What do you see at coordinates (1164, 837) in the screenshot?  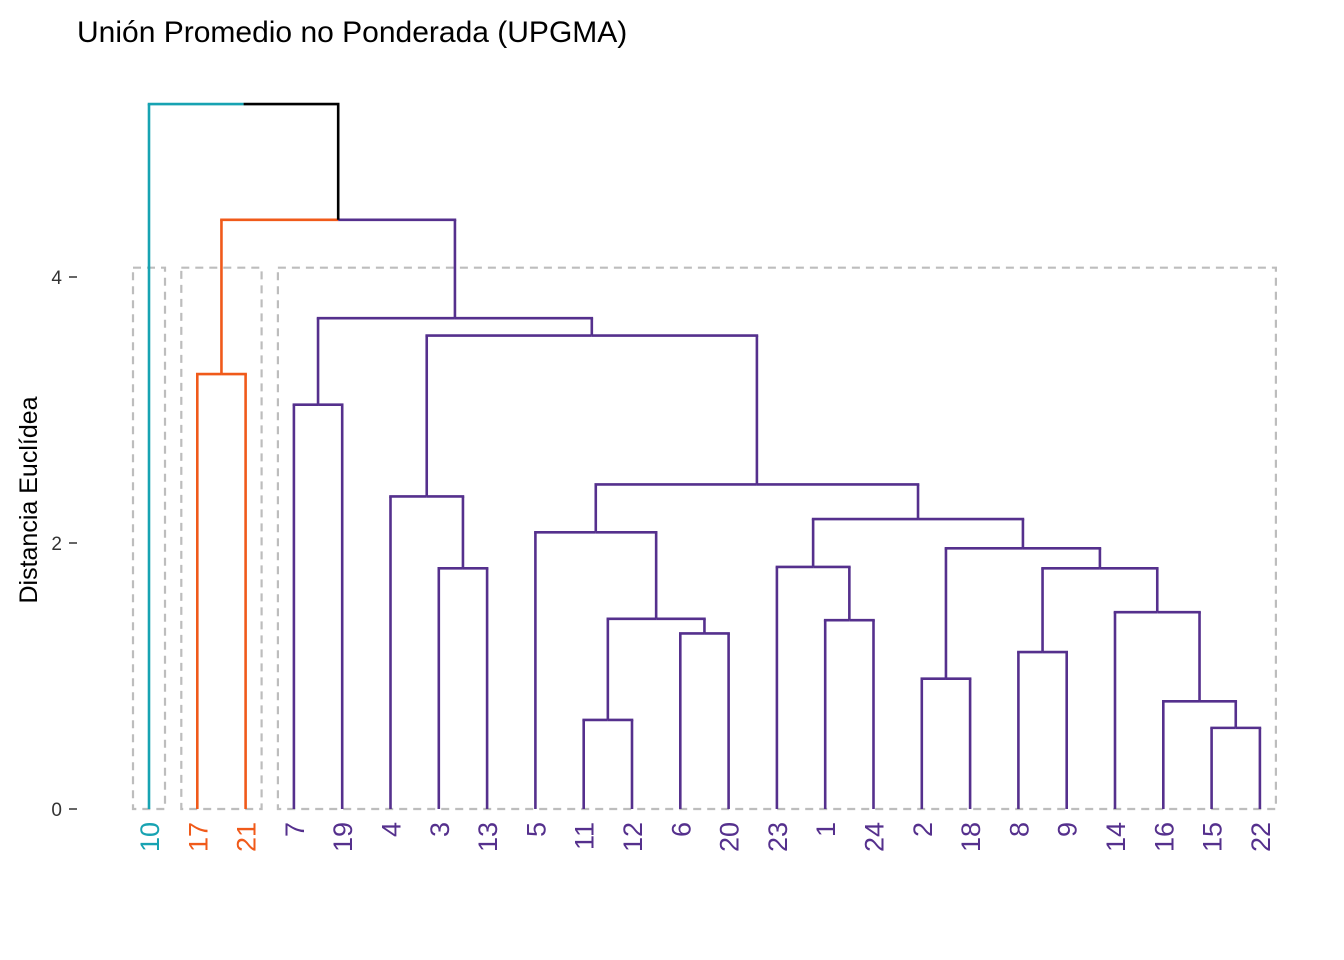 I see `leaf-label: 16` at bounding box center [1164, 837].